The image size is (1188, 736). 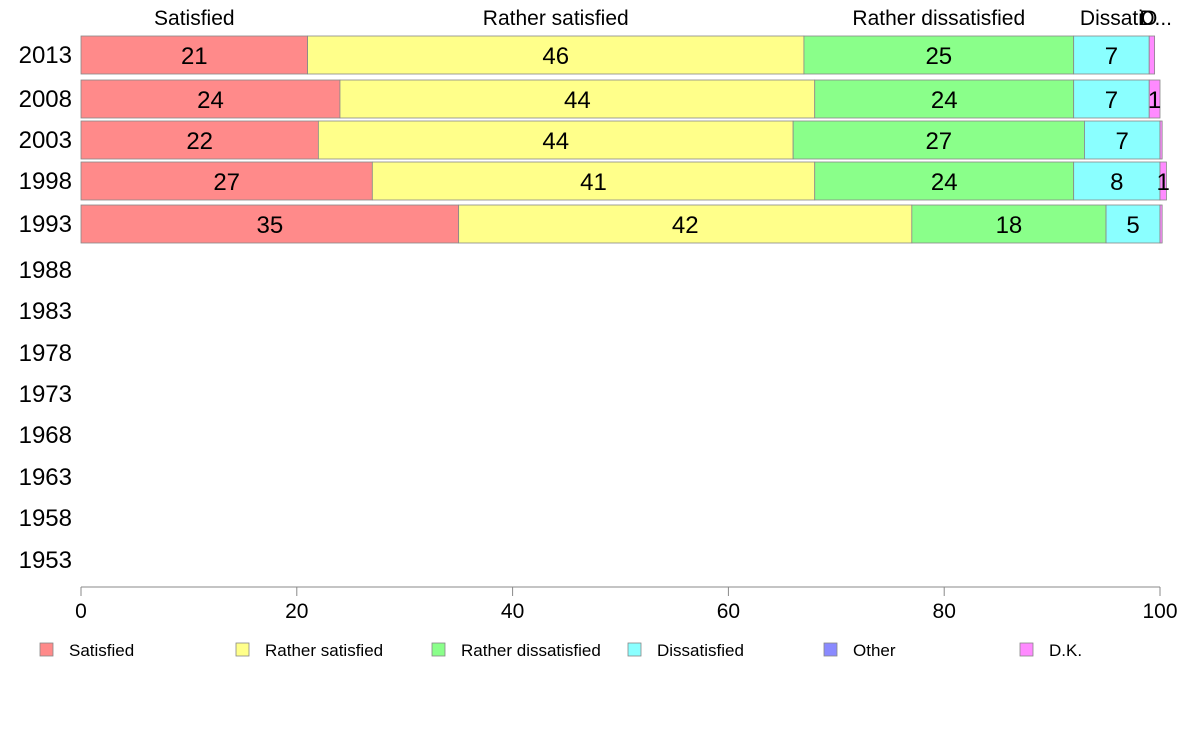 I want to click on bar-value-label: 21, so click(x=194, y=56).